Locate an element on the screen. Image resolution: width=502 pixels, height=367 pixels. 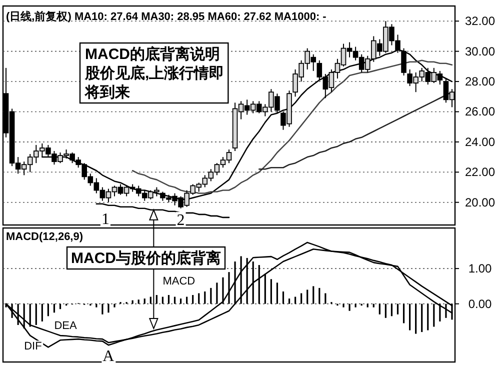
annotation: 1 is located at coordinates (105, 219).